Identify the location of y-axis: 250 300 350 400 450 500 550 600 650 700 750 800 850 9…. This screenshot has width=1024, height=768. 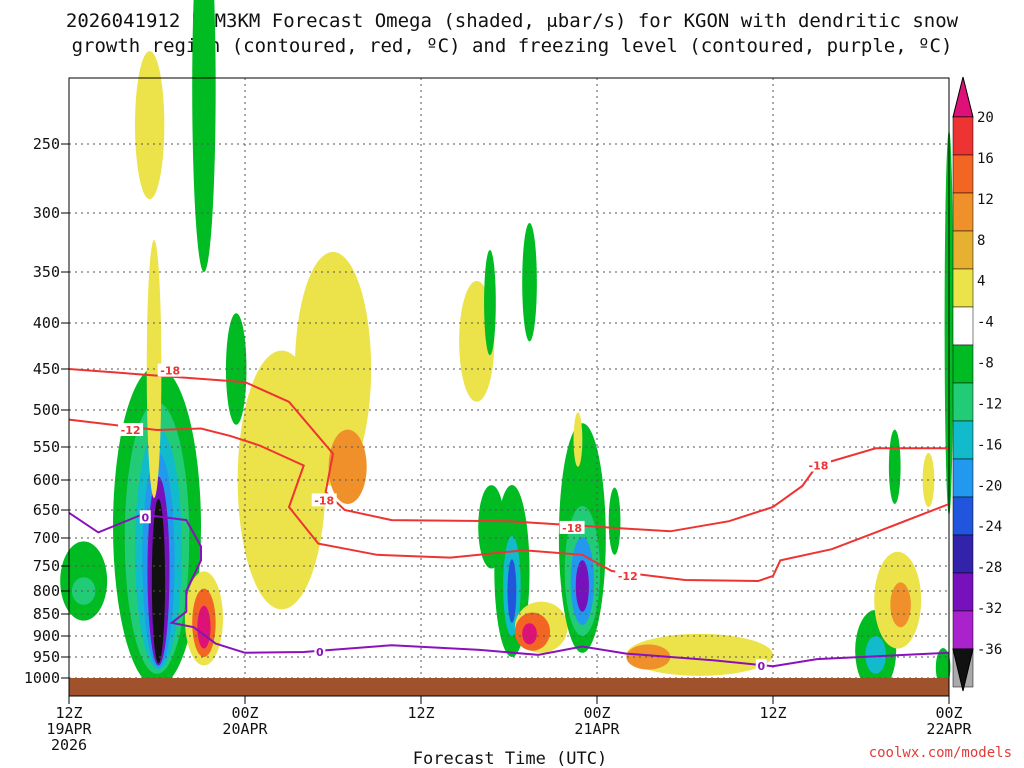
(46, 411).